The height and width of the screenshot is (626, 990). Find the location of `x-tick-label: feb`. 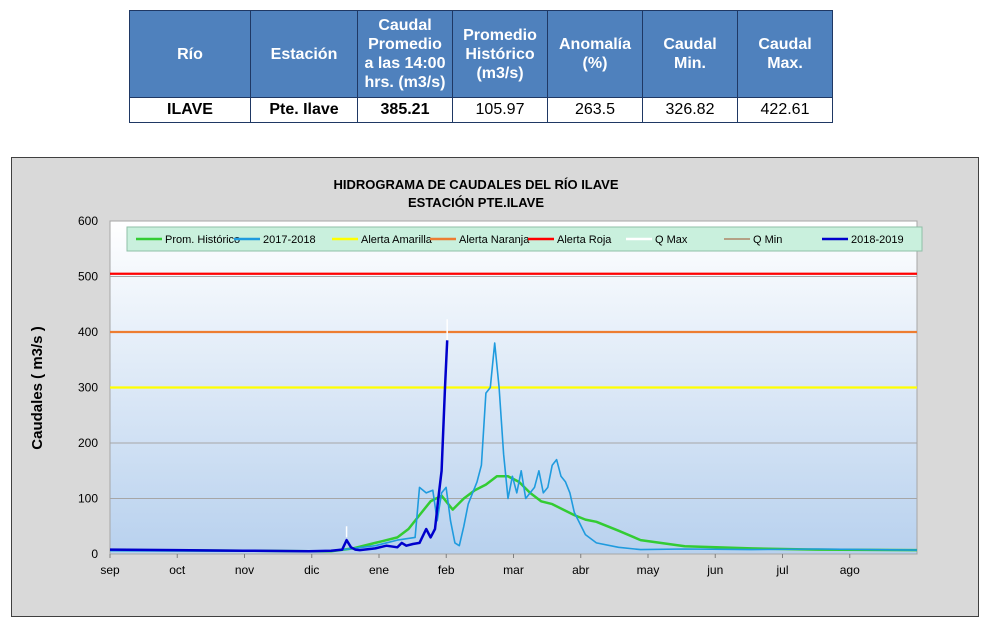

x-tick-label: feb is located at coordinates (446, 570).